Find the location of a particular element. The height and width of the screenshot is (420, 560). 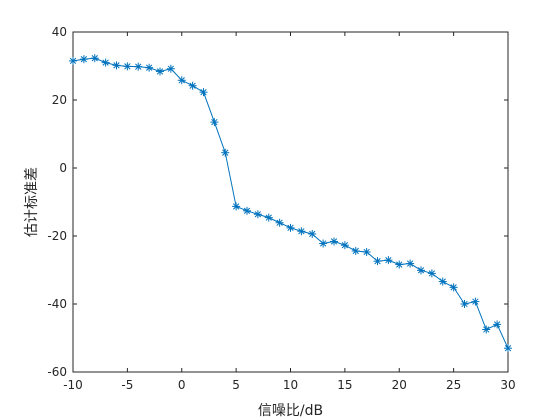

y-tick-label: -40 is located at coordinates (57, 304).